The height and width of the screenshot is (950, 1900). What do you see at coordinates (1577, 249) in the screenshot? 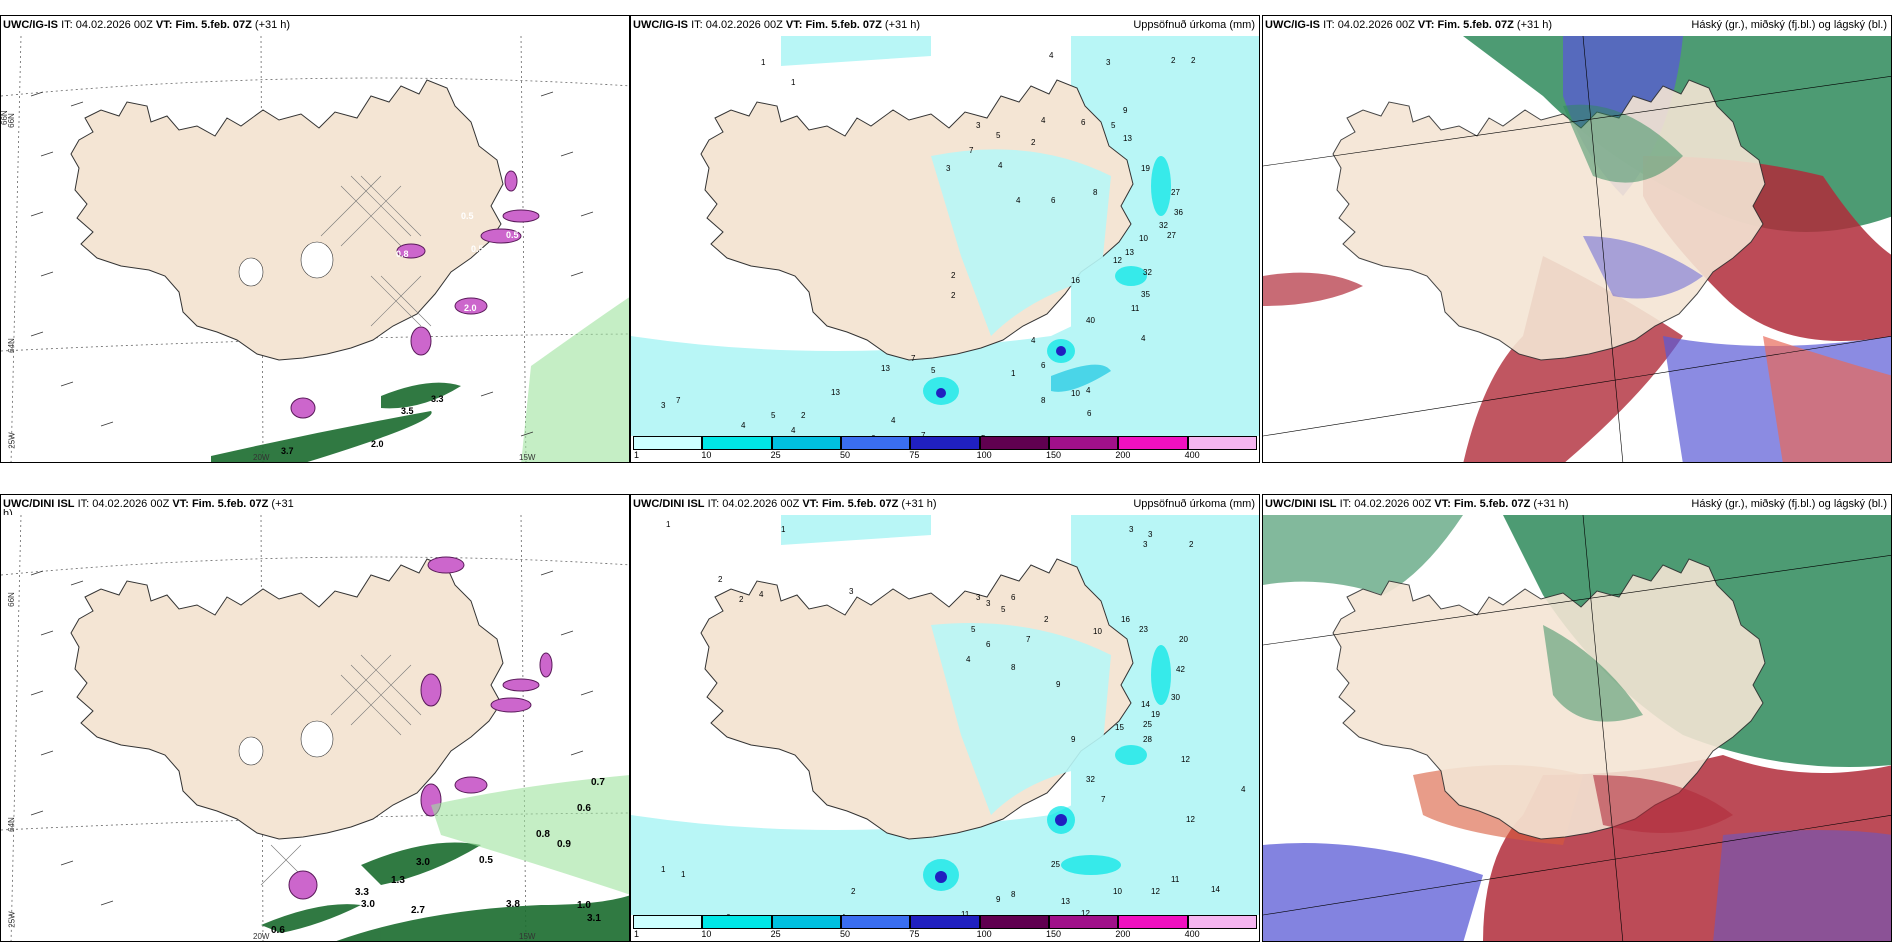
I see `cloud-map` at bounding box center [1577, 249].